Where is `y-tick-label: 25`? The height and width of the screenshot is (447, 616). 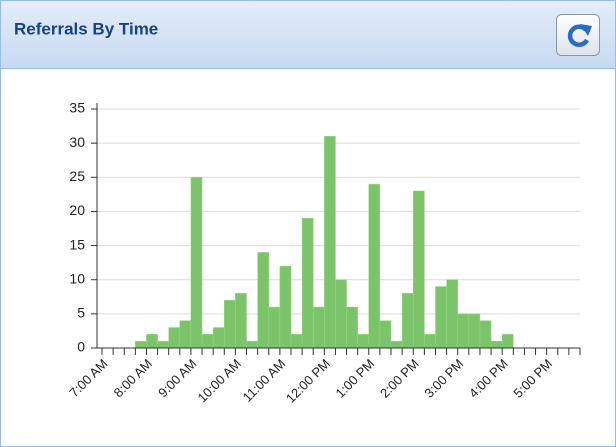
y-tick-label: 25 is located at coordinates (77, 176).